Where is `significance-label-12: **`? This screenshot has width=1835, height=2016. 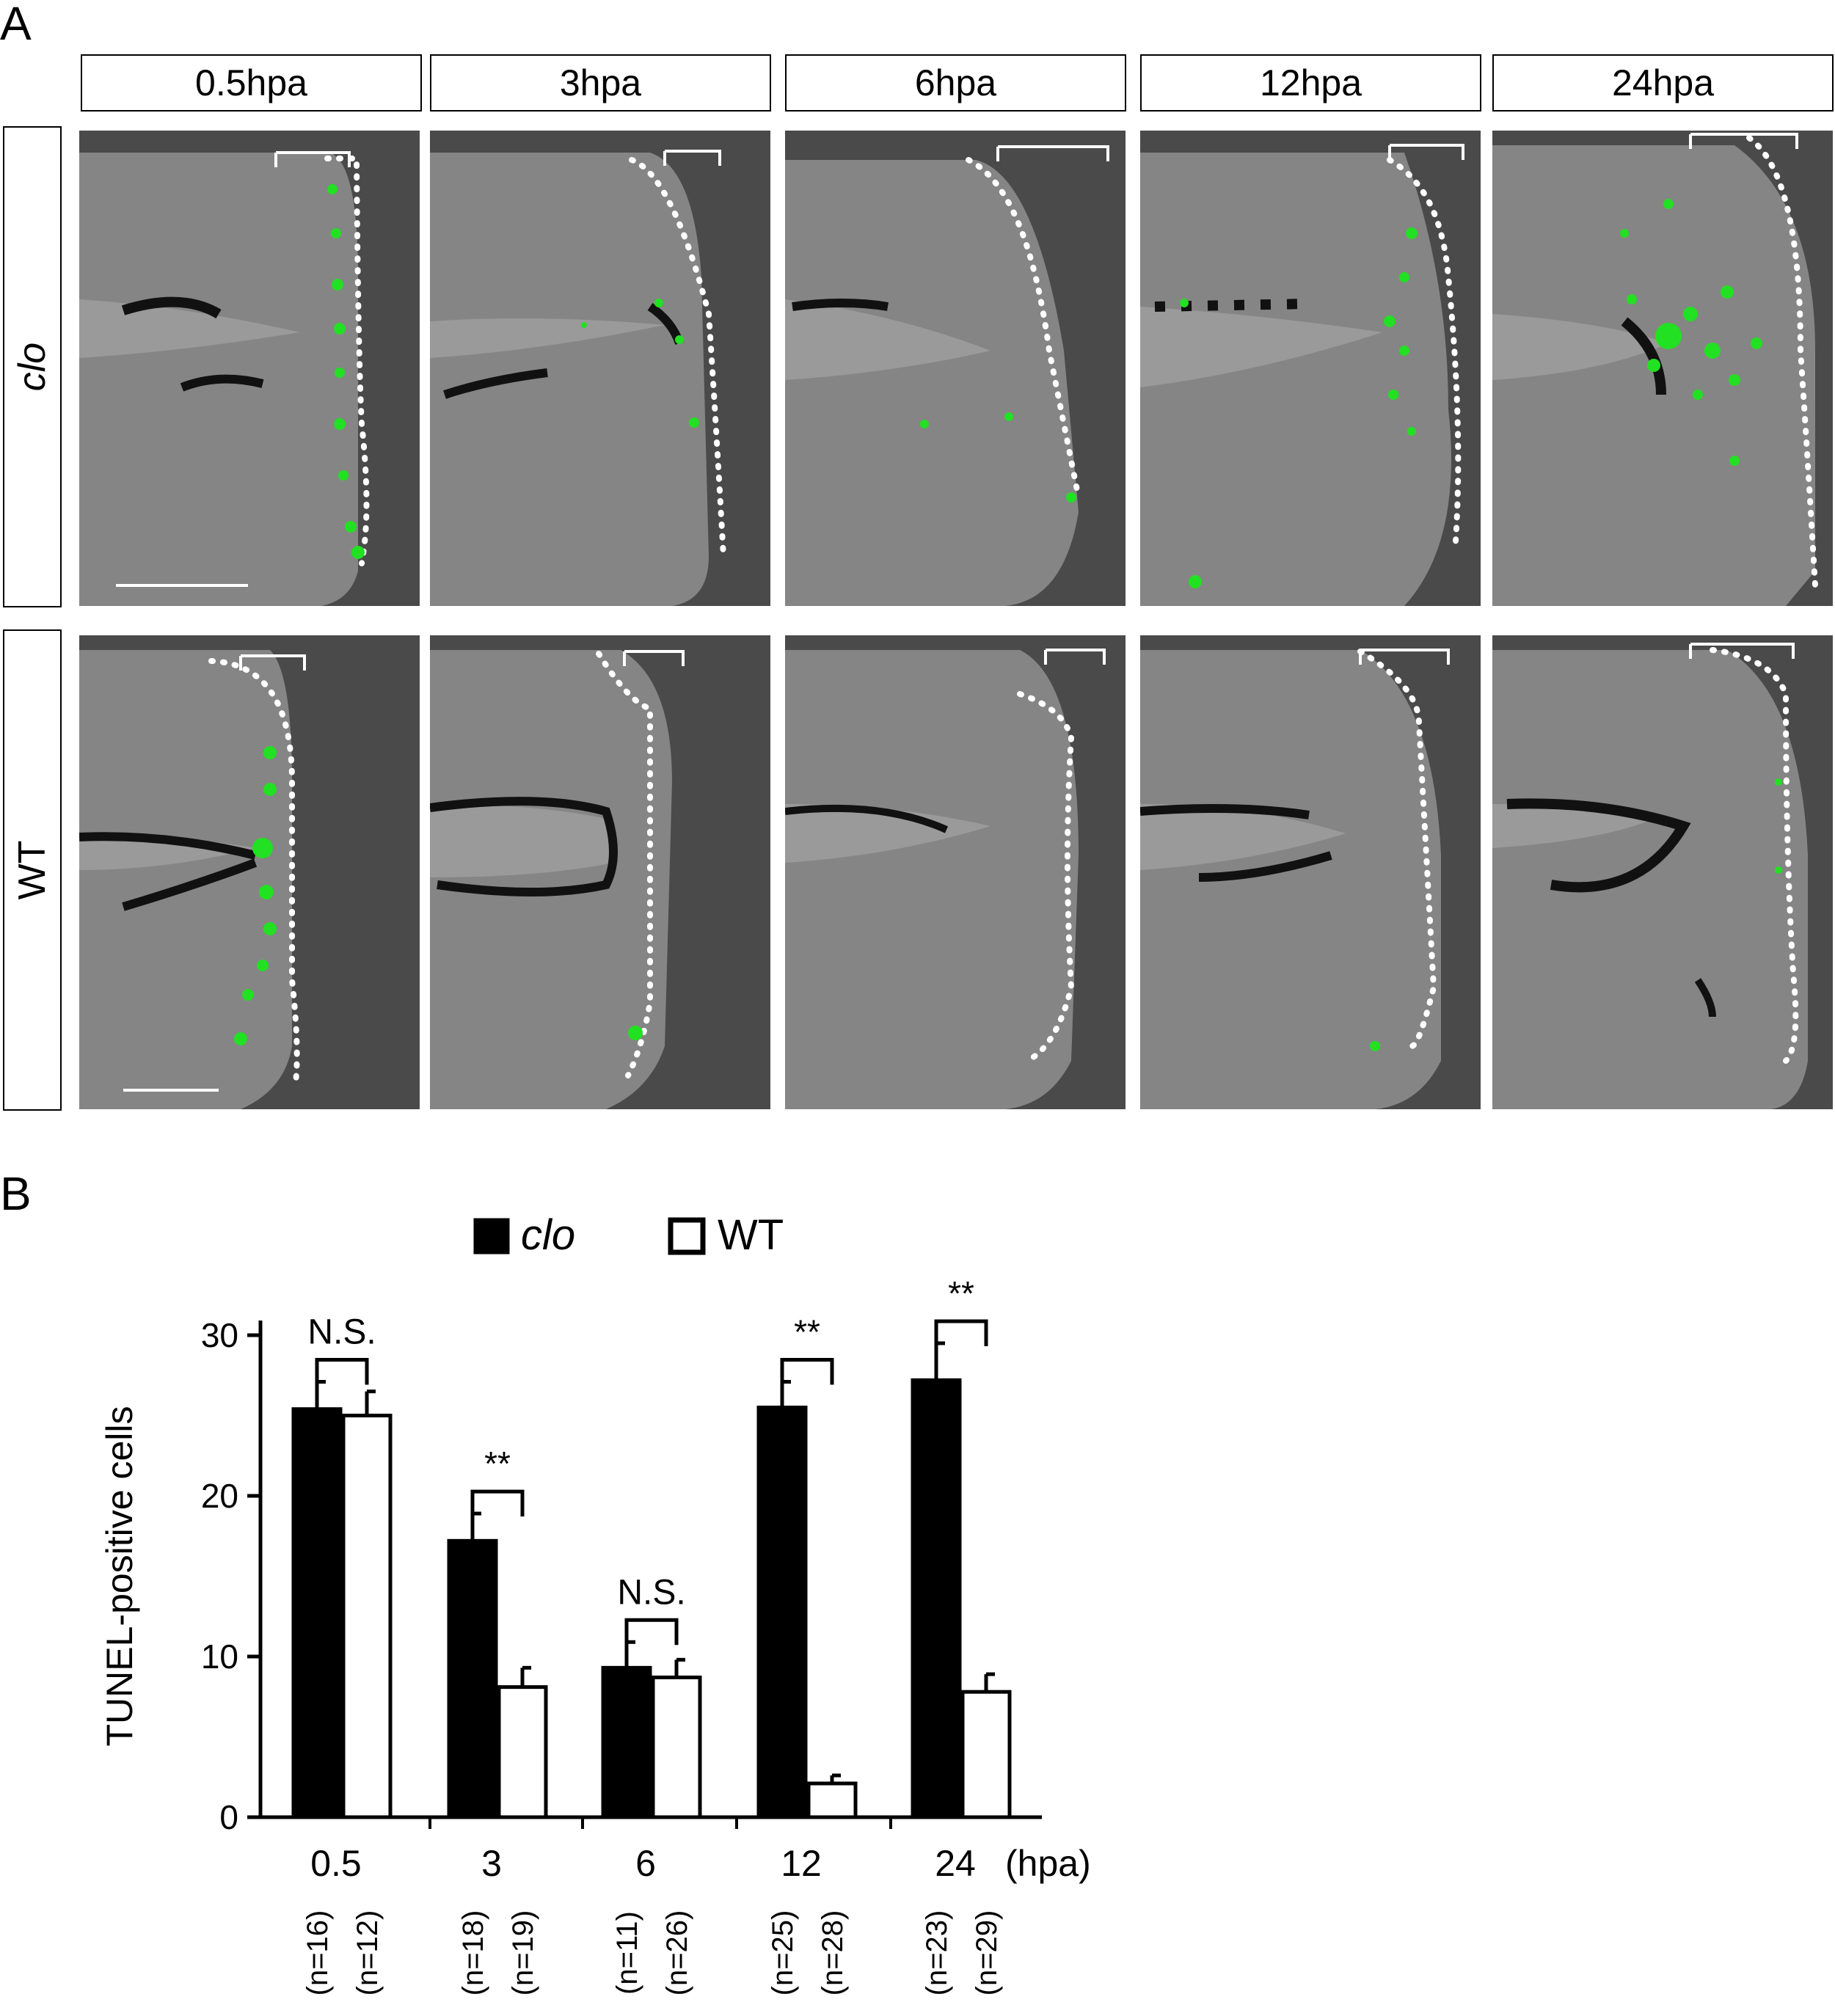 significance-label-12: ** is located at coordinates (807, 1332).